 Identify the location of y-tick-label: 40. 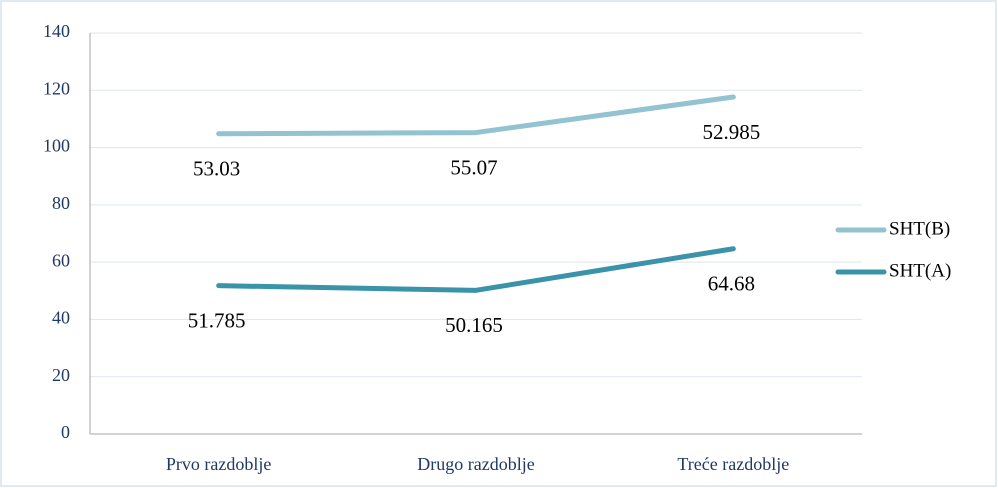
(61, 318).